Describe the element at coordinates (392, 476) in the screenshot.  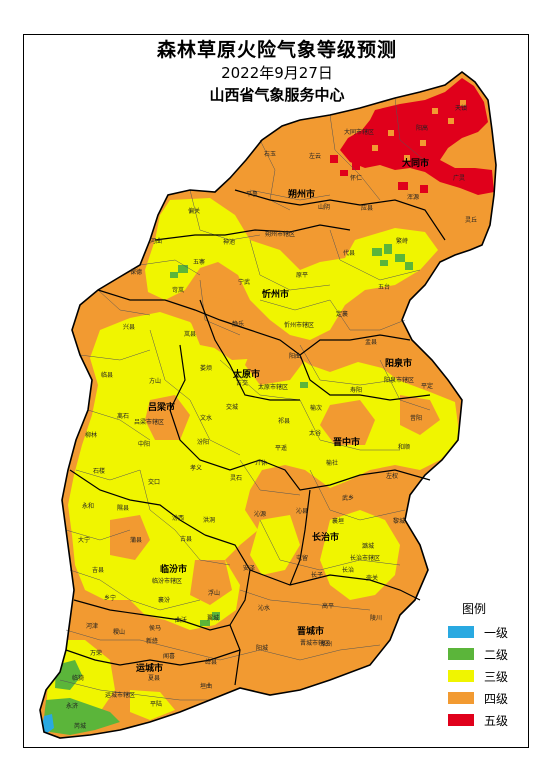
I see `county-label: 左权` at that location.